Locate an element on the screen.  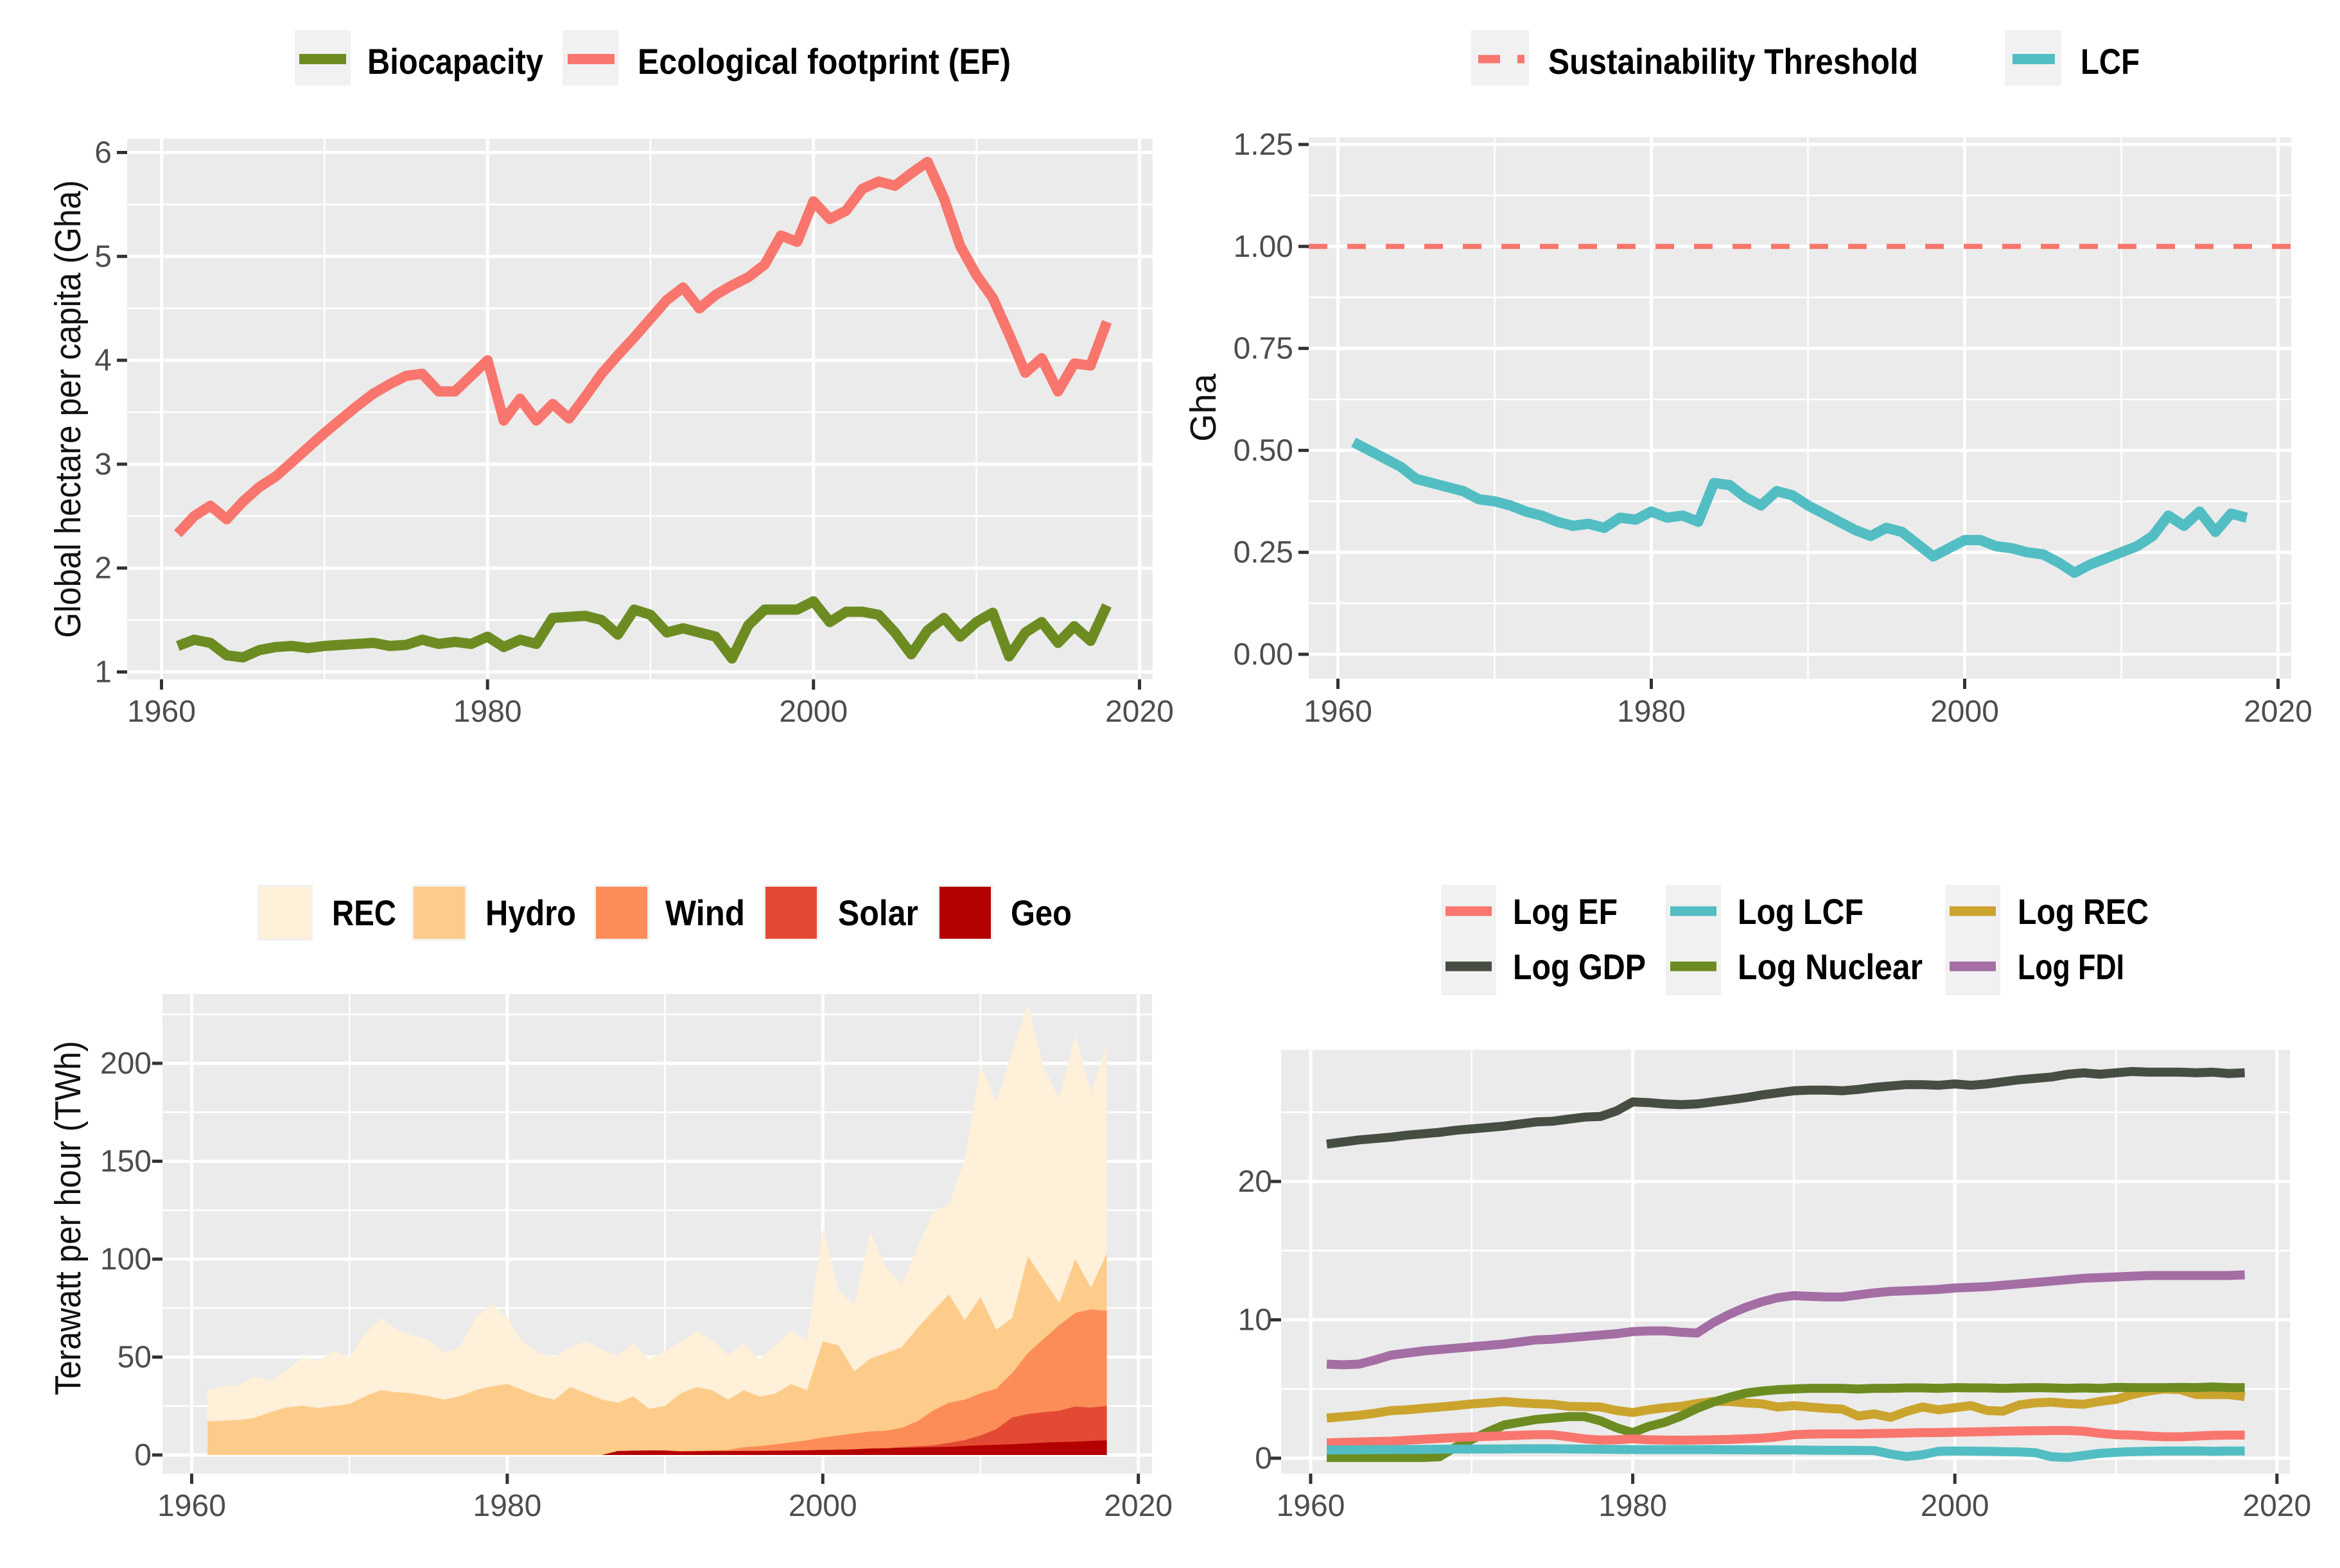
svg-text: 20 is located at coordinates (1255, 1182).